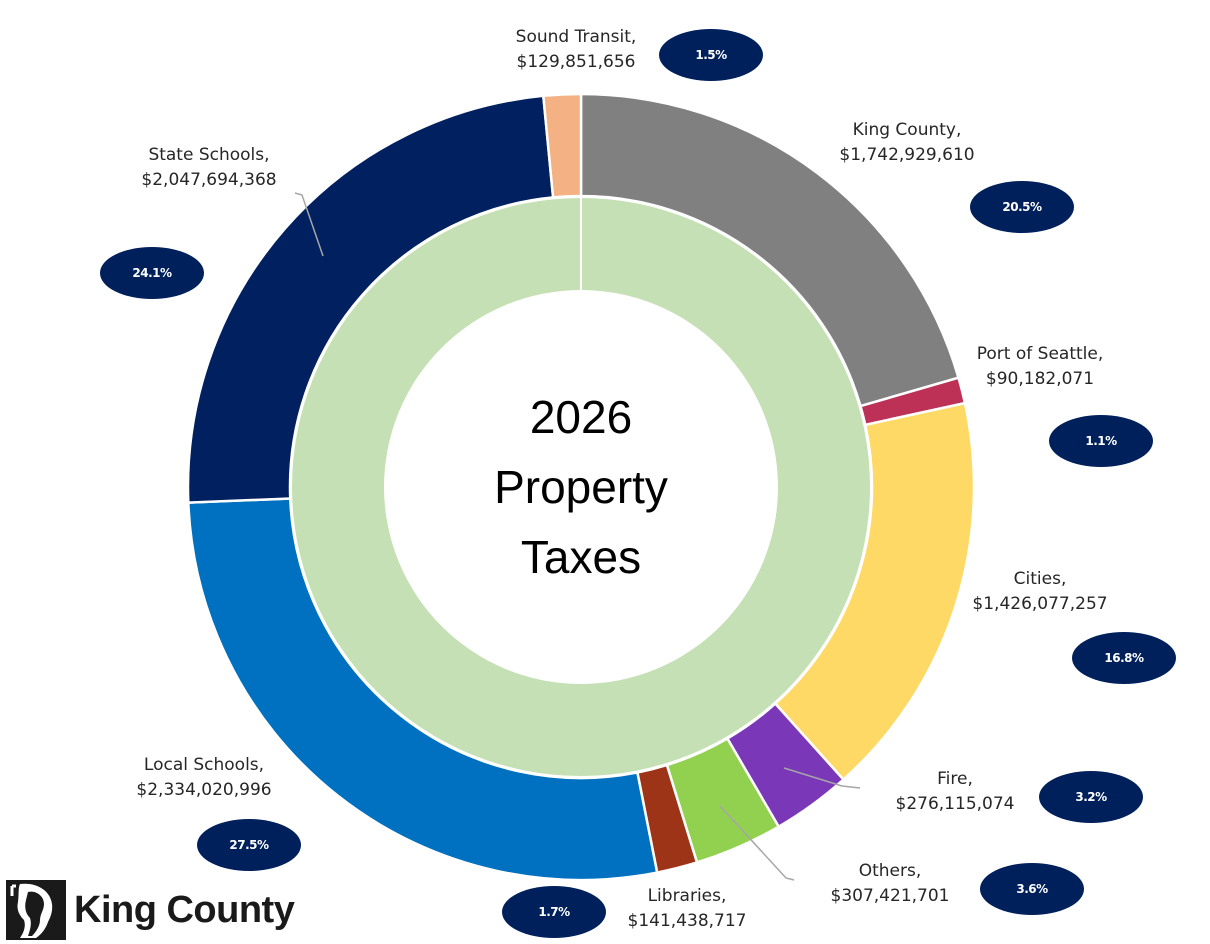 This screenshot has height=944, width=1210. I want to click on percent-badge: 24.1%, so click(152, 273).